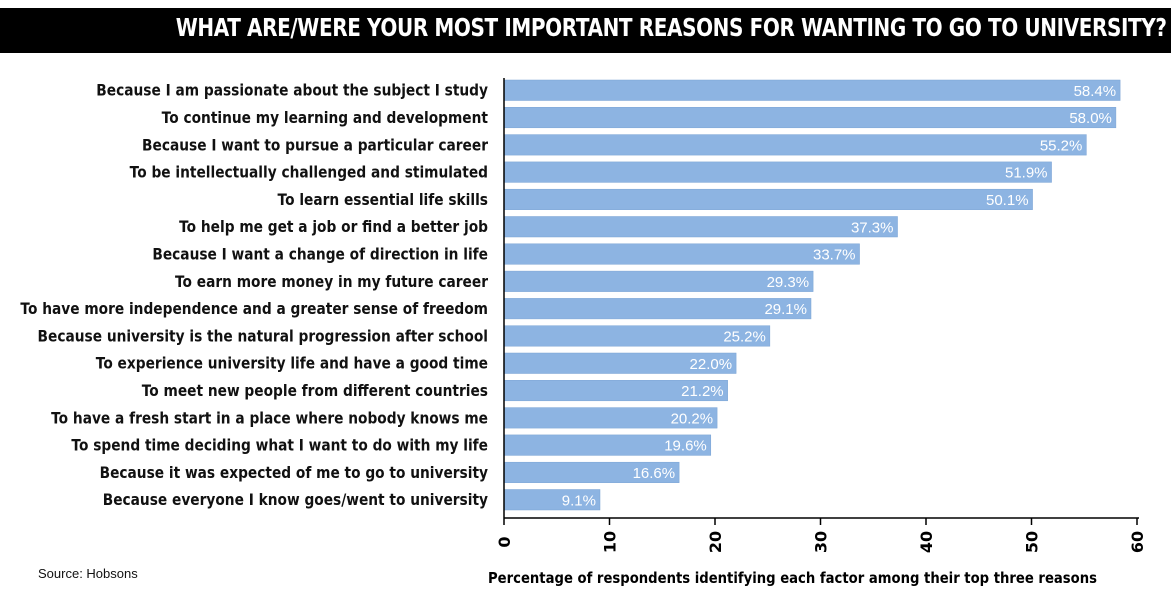 The width and height of the screenshot is (1171, 590). What do you see at coordinates (715, 542) in the screenshot?
I see `x-tick-label: 20` at bounding box center [715, 542].